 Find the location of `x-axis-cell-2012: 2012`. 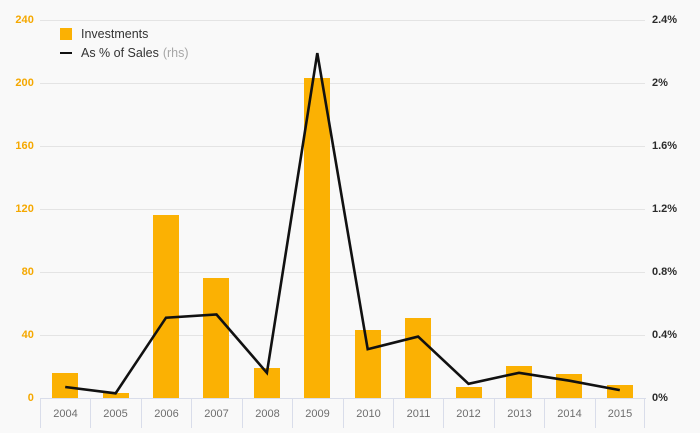

x-axis-cell-2012: 2012 is located at coordinates (468, 413).